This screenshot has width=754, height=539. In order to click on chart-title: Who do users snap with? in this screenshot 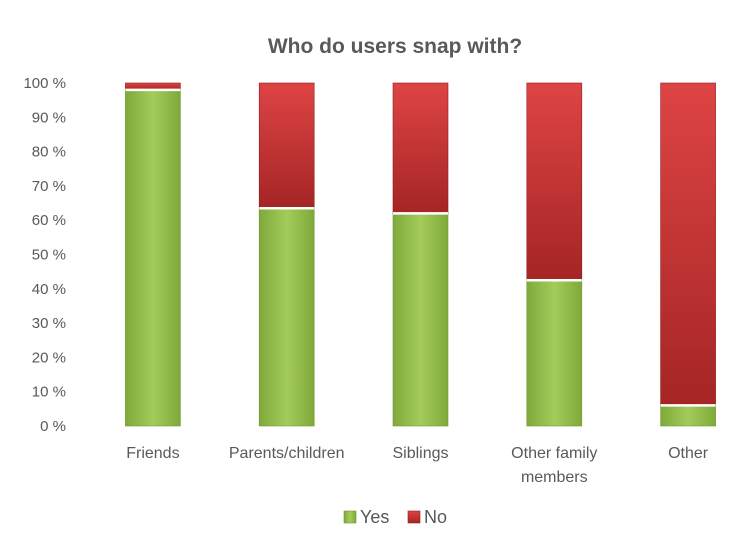, I will do `click(395, 46)`.